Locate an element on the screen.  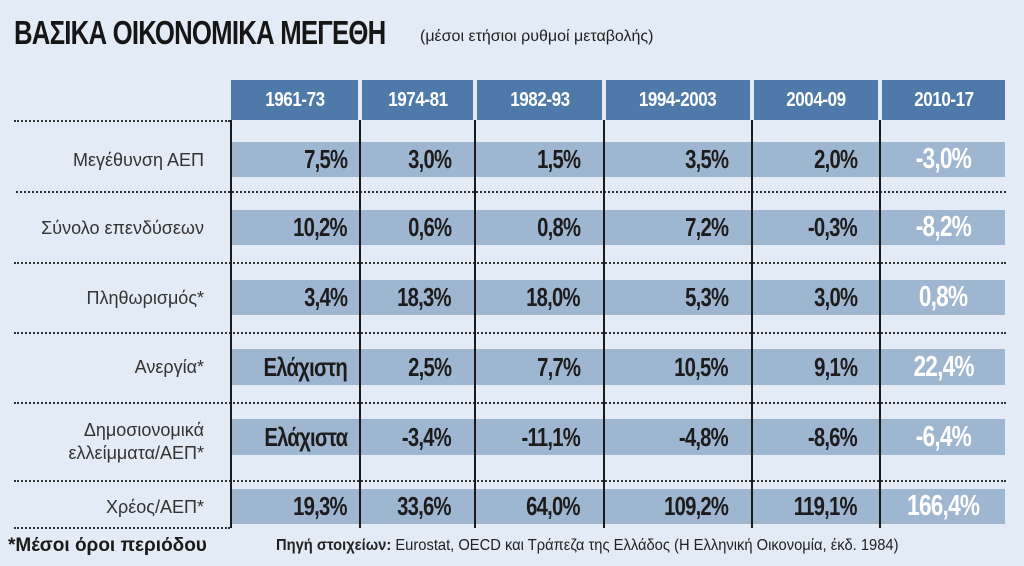
column-header-label: 1974-81 is located at coordinates (417, 99).